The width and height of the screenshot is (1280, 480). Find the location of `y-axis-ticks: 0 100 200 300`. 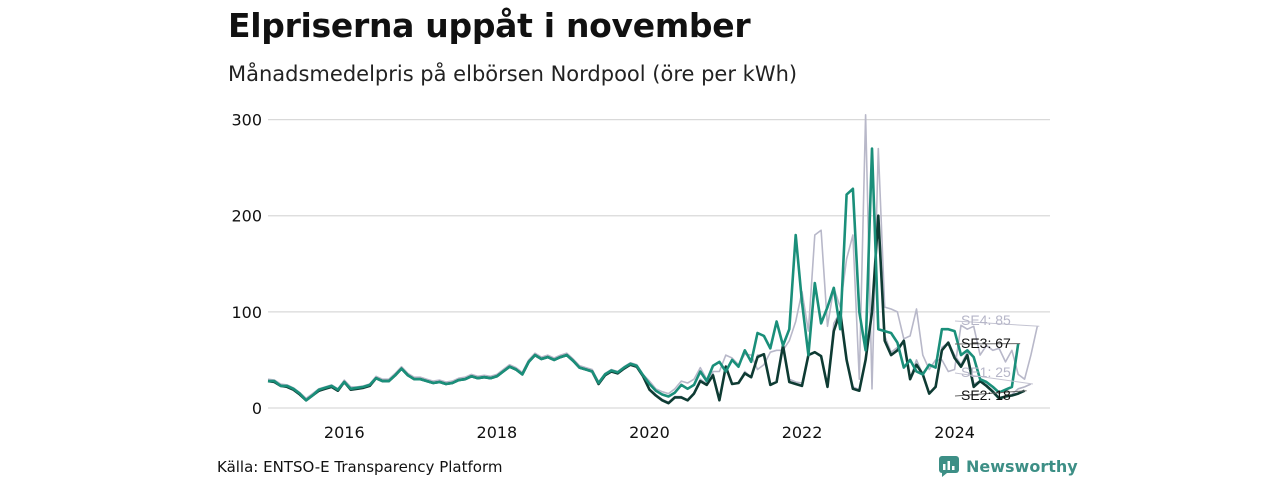

y-axis-ticks: 0 100 200 300 is located at coordinates (246, 264).